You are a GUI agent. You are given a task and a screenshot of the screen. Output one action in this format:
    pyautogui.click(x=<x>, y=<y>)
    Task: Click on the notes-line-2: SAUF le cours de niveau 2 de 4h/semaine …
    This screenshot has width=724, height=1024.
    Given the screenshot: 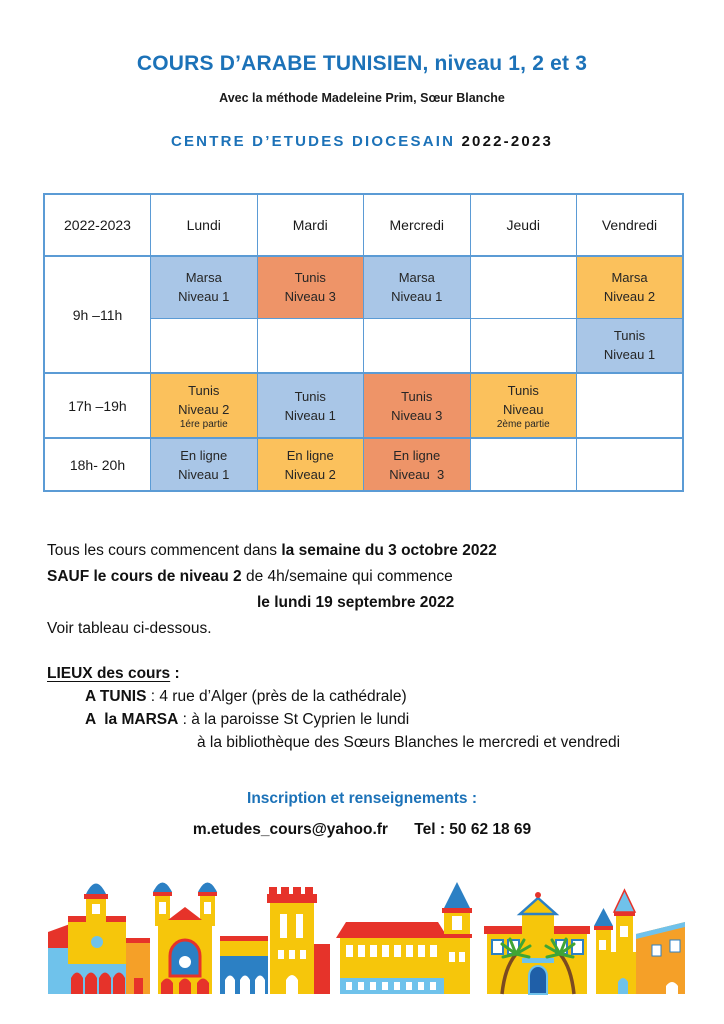 What is the action you would take?
    pyautogui.click(x=250, y=576)
    